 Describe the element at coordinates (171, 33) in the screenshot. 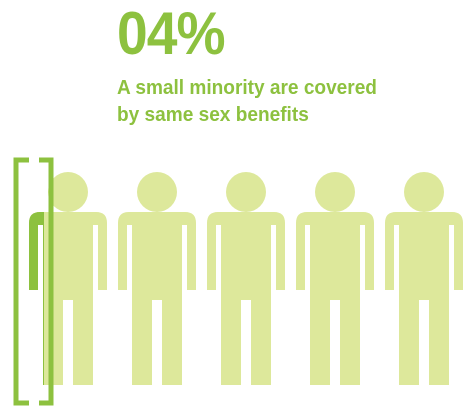

I see `stat-value: 04%` at that location.